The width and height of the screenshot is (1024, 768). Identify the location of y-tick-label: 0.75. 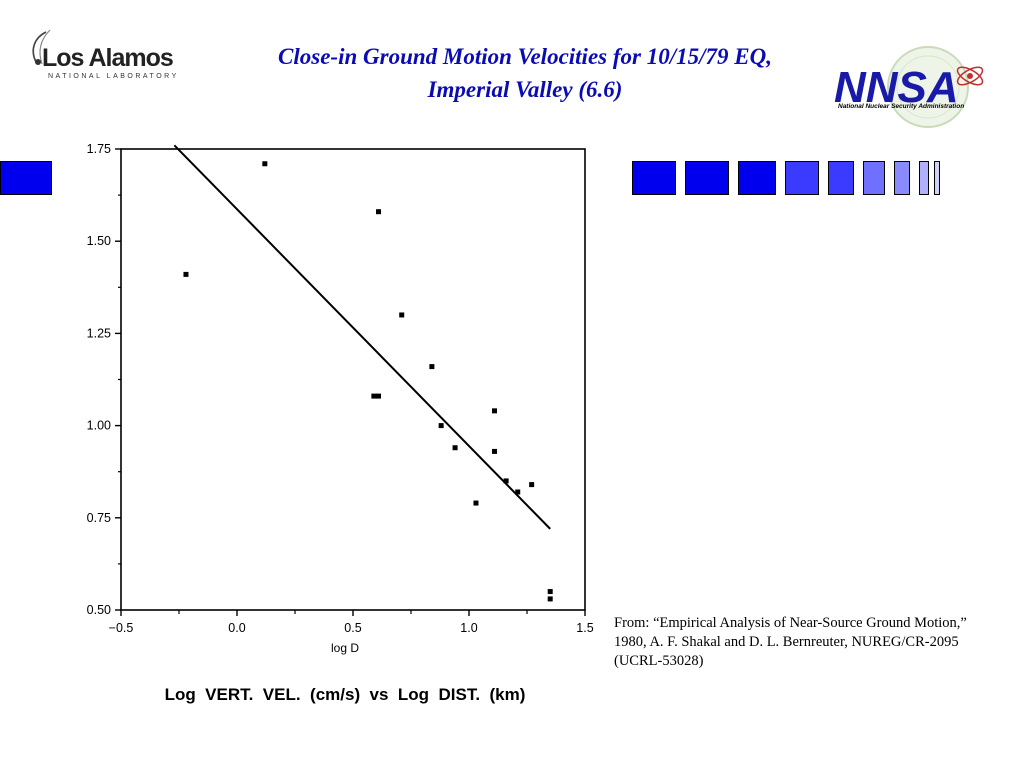
(99, 518).